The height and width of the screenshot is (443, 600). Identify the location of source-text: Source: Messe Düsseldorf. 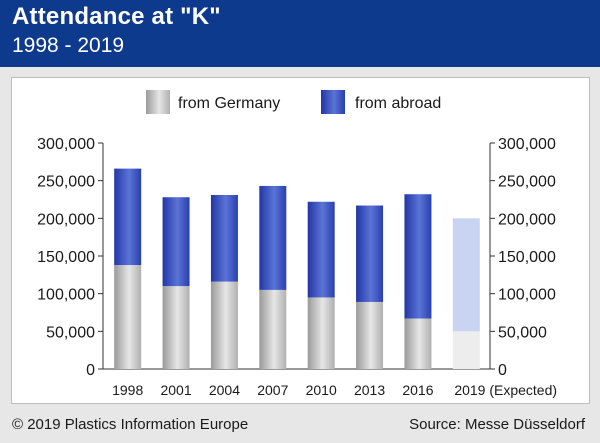
(497, 424).